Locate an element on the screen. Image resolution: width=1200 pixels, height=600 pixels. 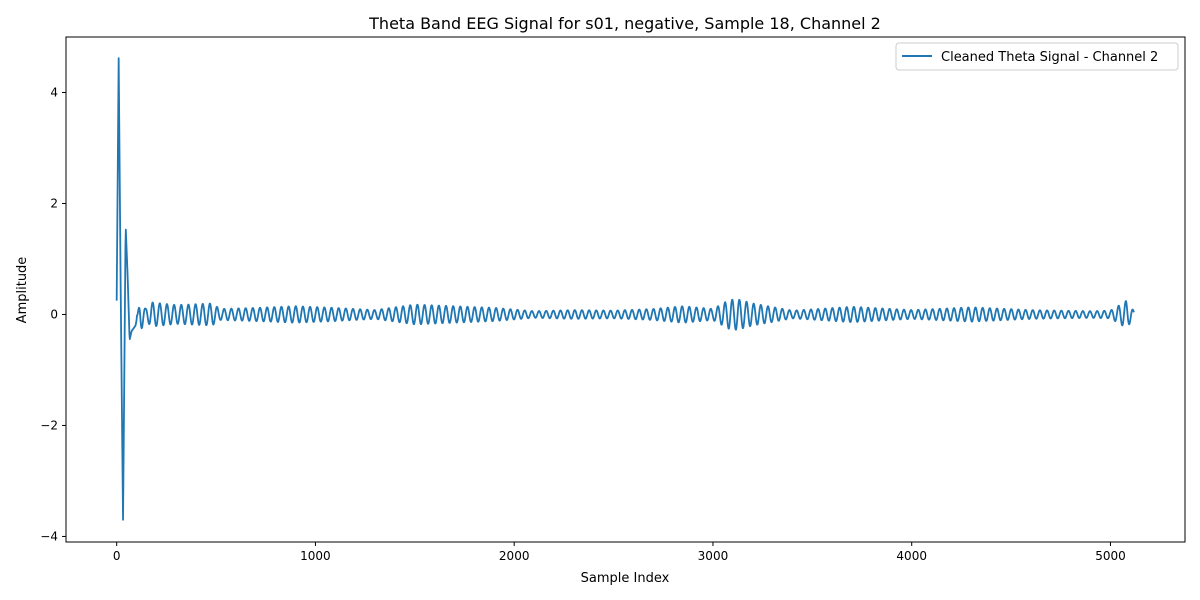
x-axis-label: Sample Index is located at coordinates (625, 578).